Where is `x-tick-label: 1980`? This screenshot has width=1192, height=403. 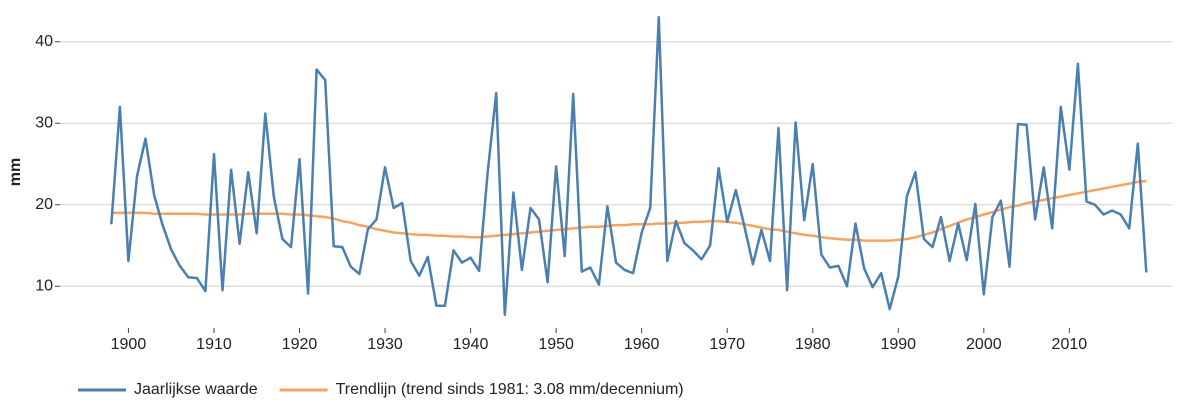 x-tick-label: 1980 is located at coordinates (813, 344).